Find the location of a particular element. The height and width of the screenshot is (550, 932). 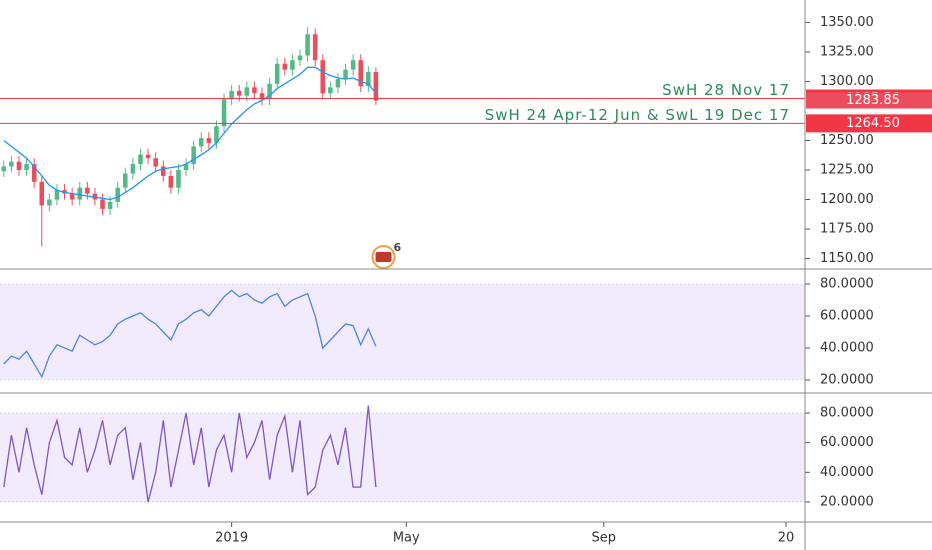

last-price-box is located at coordinates (869, 100).